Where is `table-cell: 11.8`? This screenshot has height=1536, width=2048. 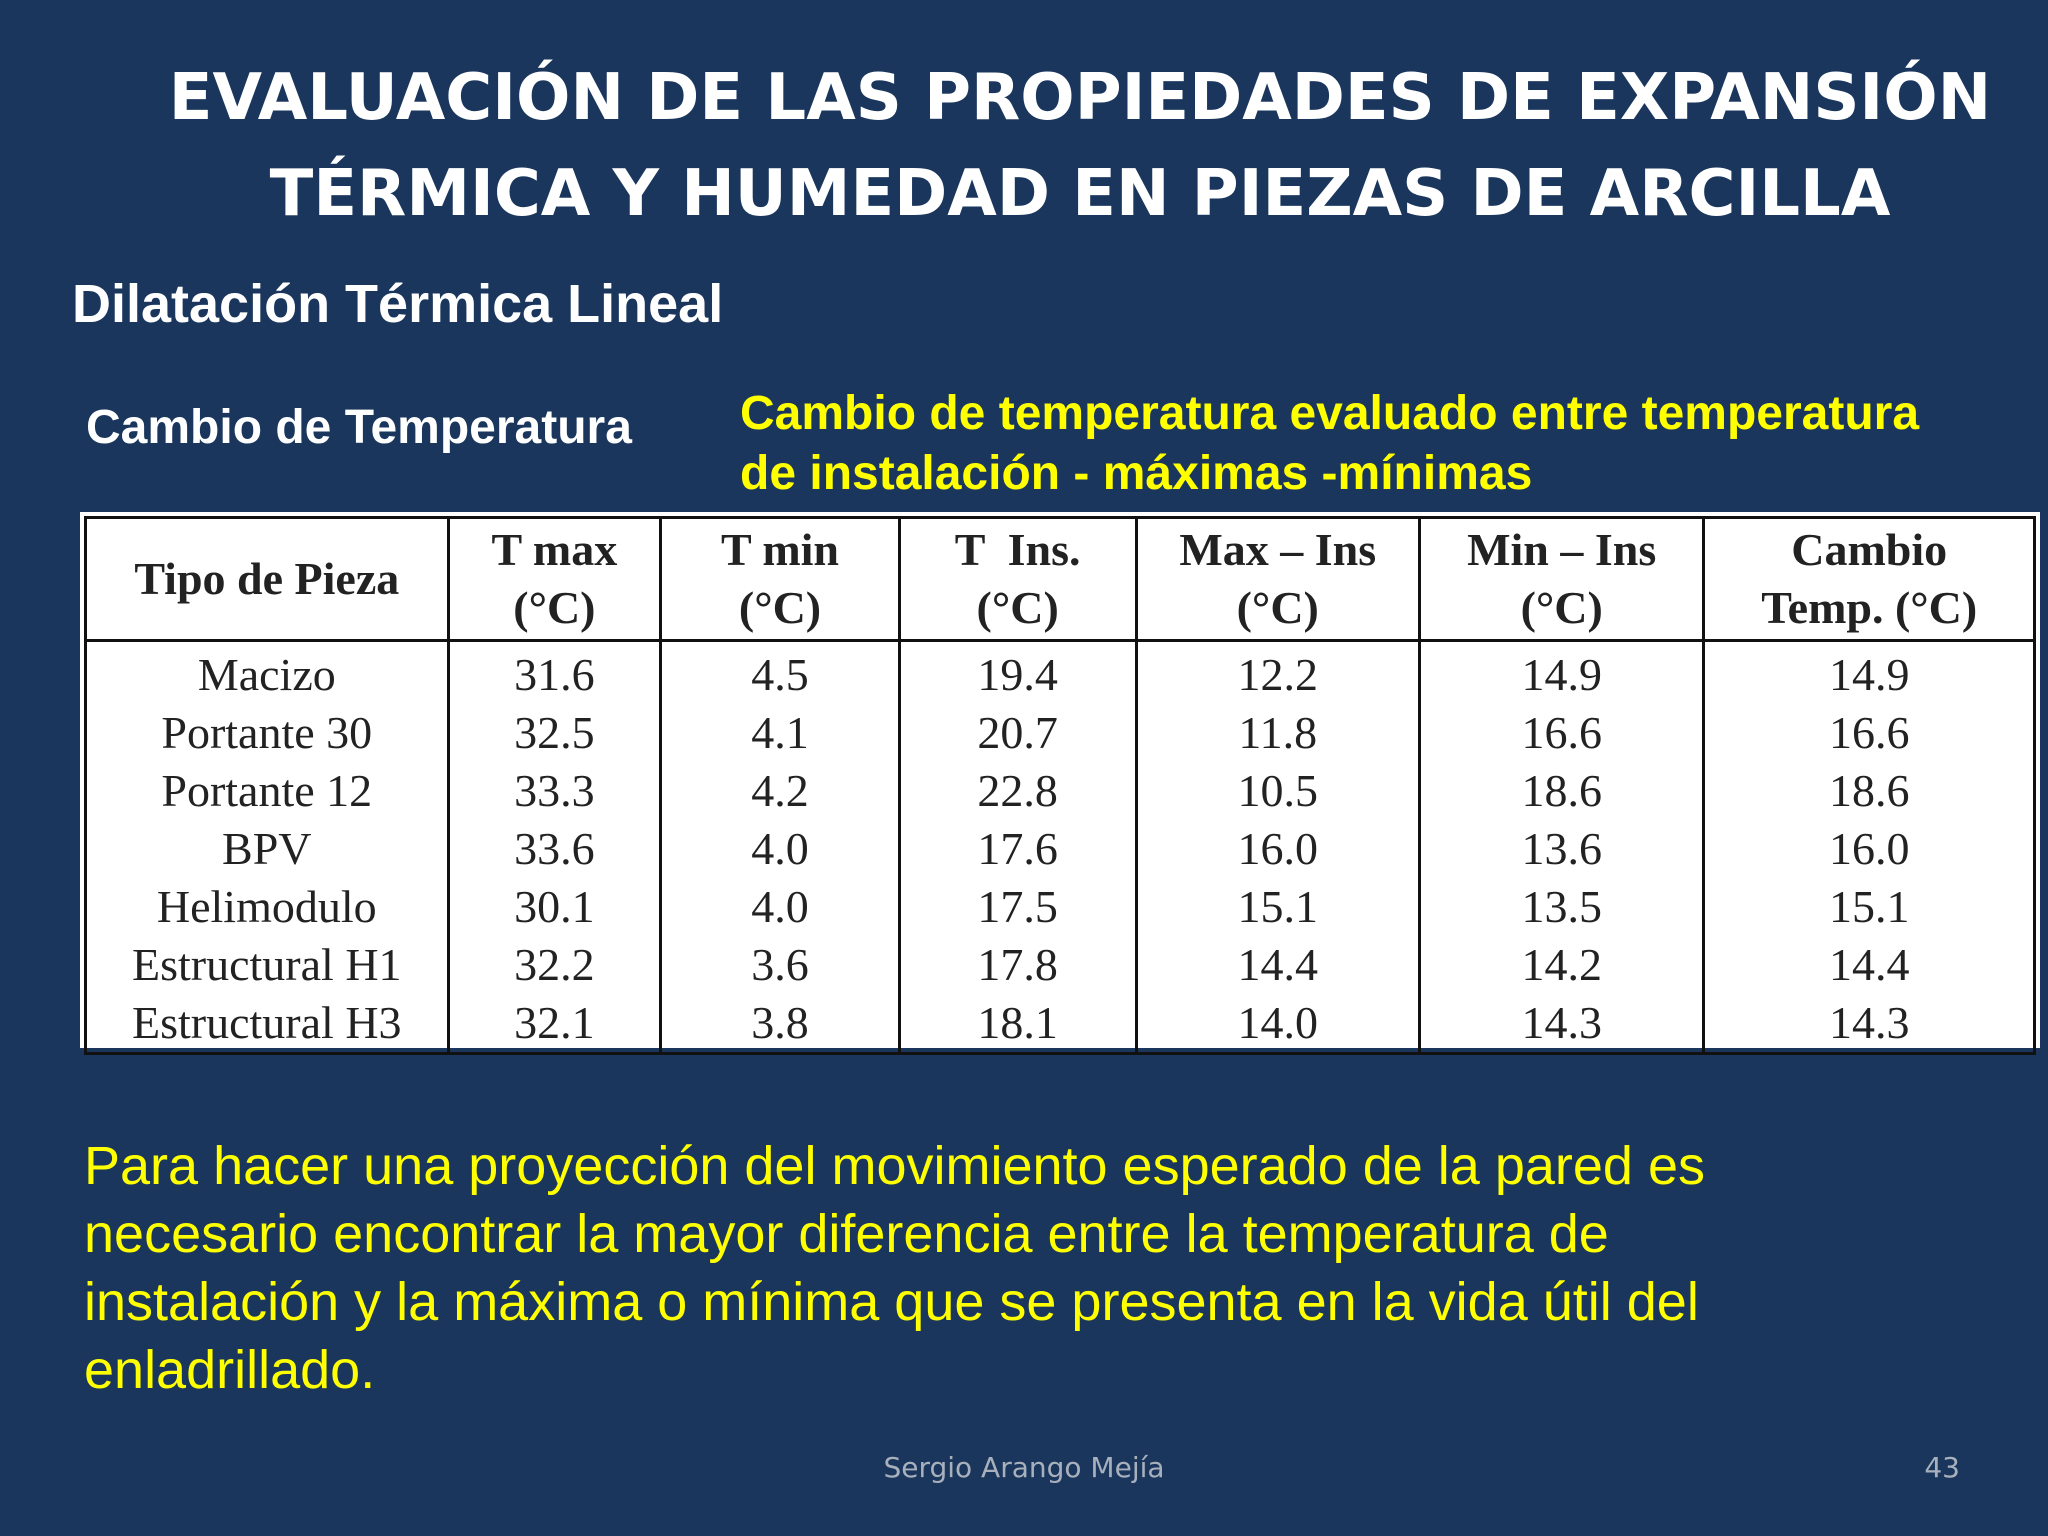
table-cell: 11.8 is located at coordinates (1277, 733).